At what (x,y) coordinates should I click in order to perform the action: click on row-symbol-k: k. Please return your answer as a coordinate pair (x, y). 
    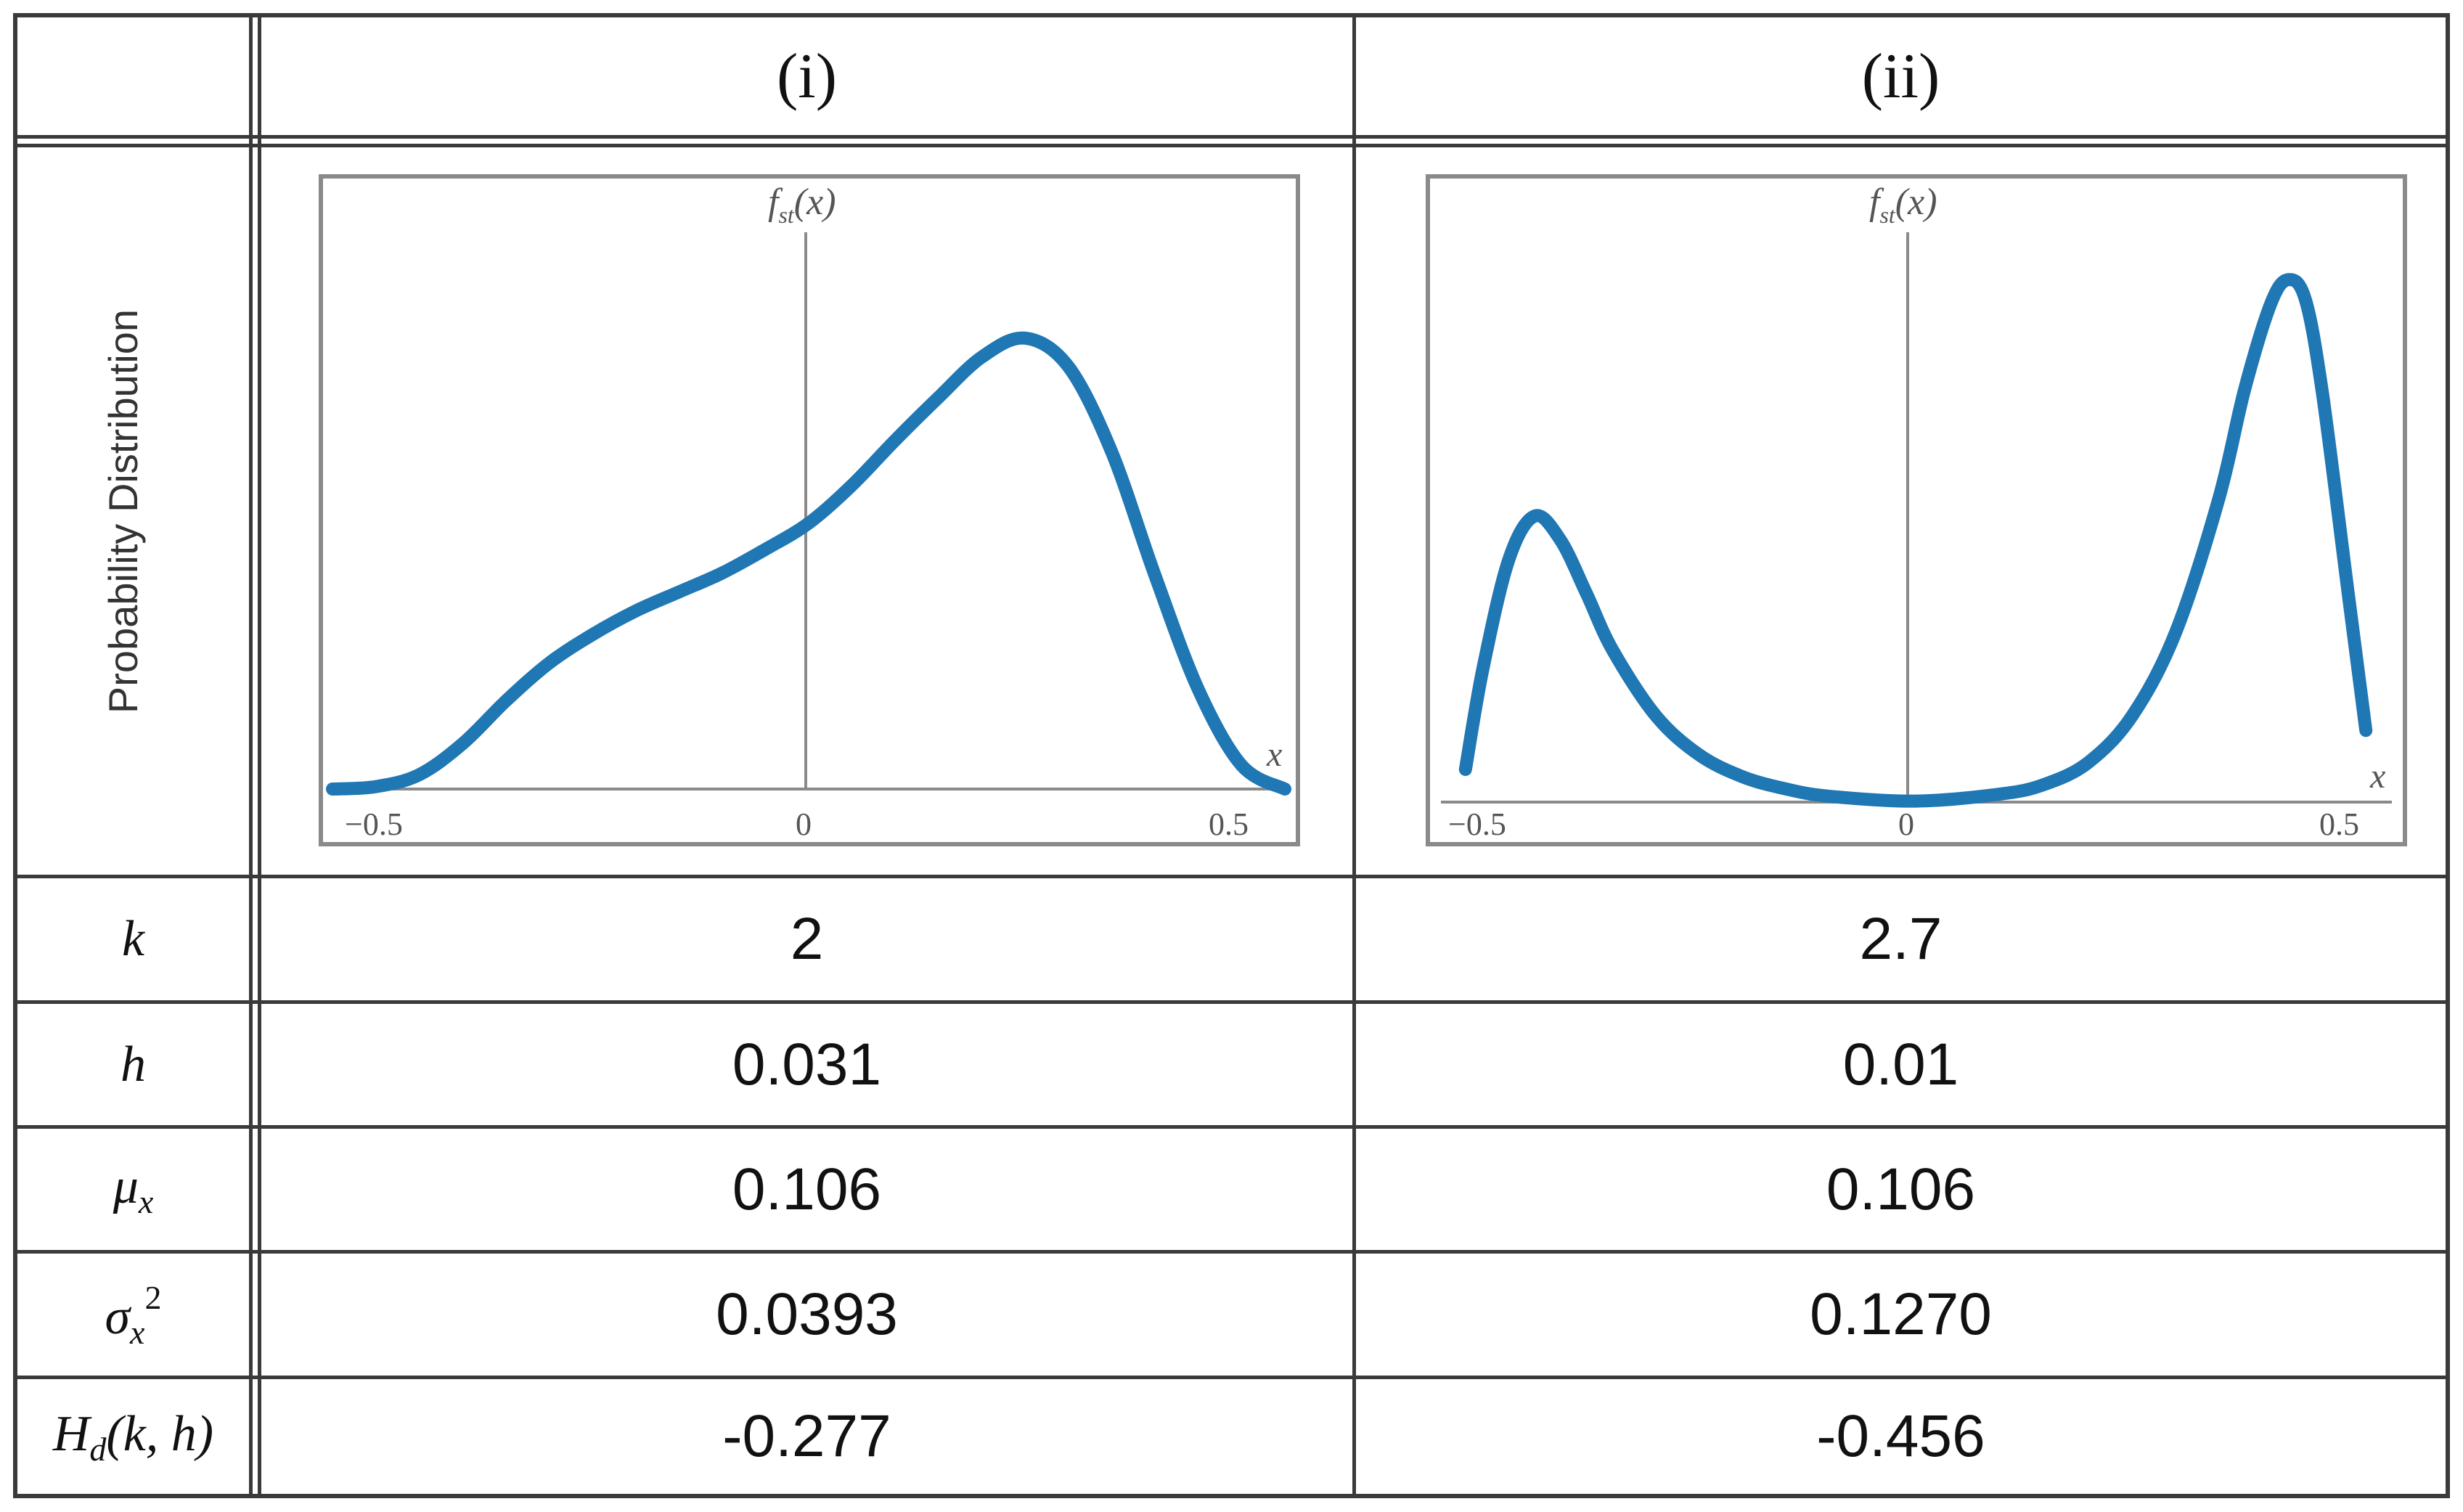
    Looking at the image, I should click on (133, 939).